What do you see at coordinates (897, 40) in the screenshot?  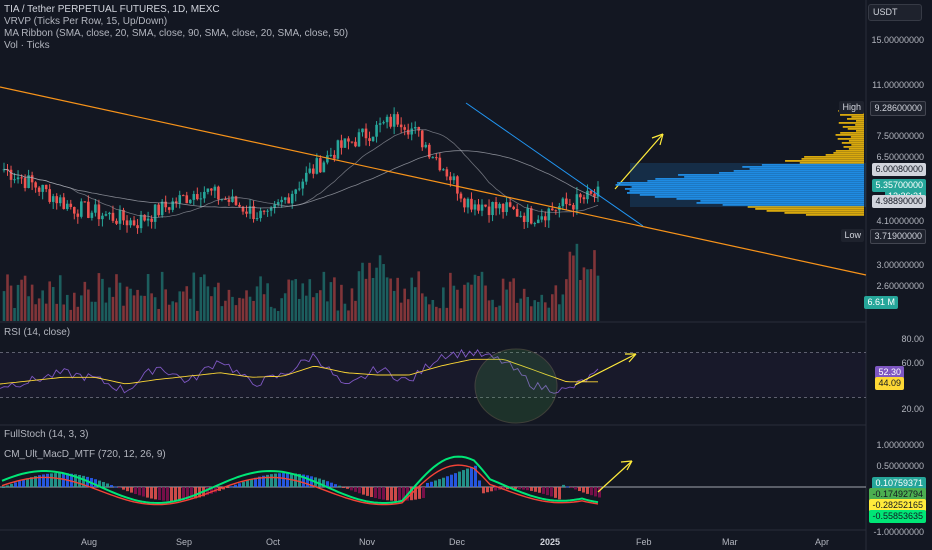 I see `price-tick: 15.00000000` at bounding box center [897, 40].